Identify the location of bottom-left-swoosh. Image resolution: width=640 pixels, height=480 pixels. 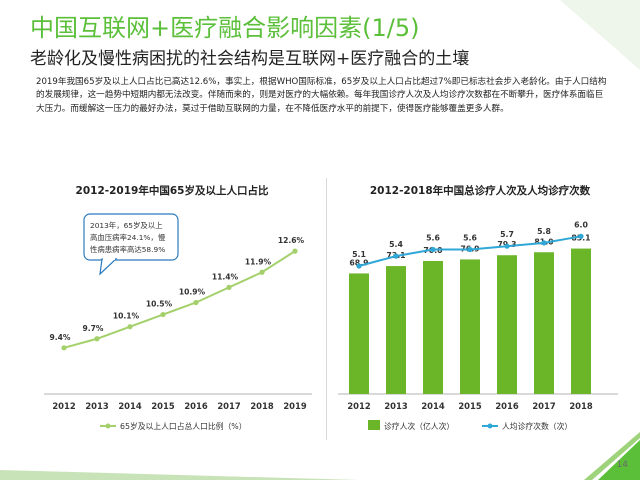
(180, 475).